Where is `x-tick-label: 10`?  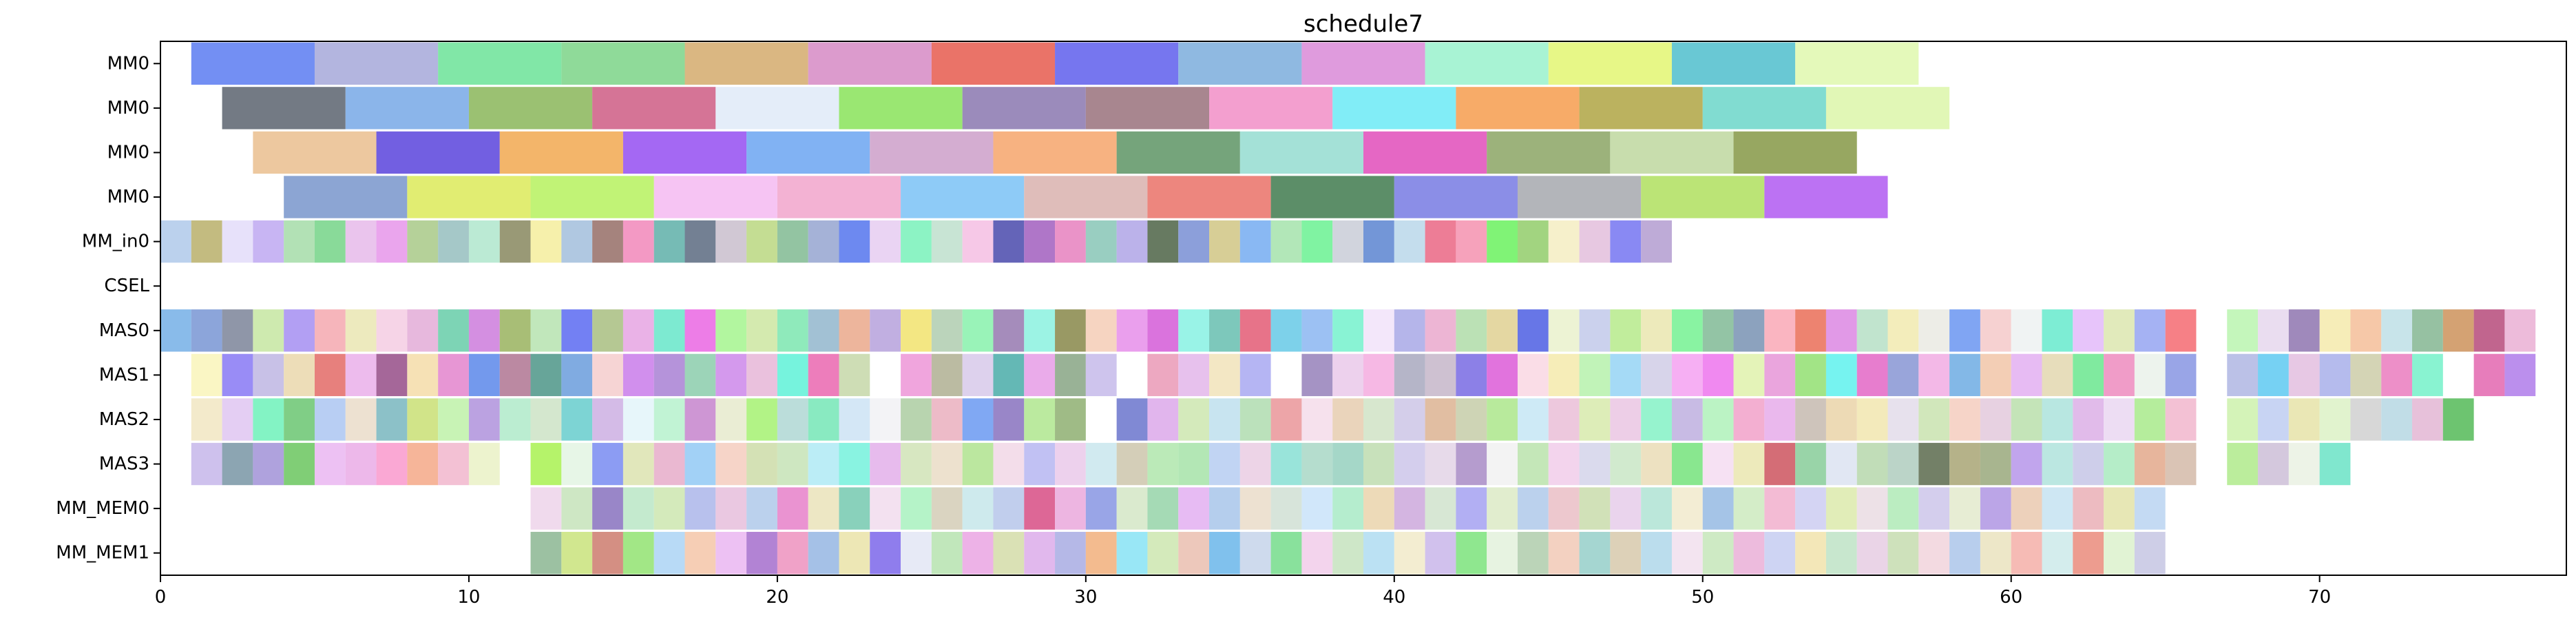
x-tick-label: 10 is located at coordinates (468, 597).